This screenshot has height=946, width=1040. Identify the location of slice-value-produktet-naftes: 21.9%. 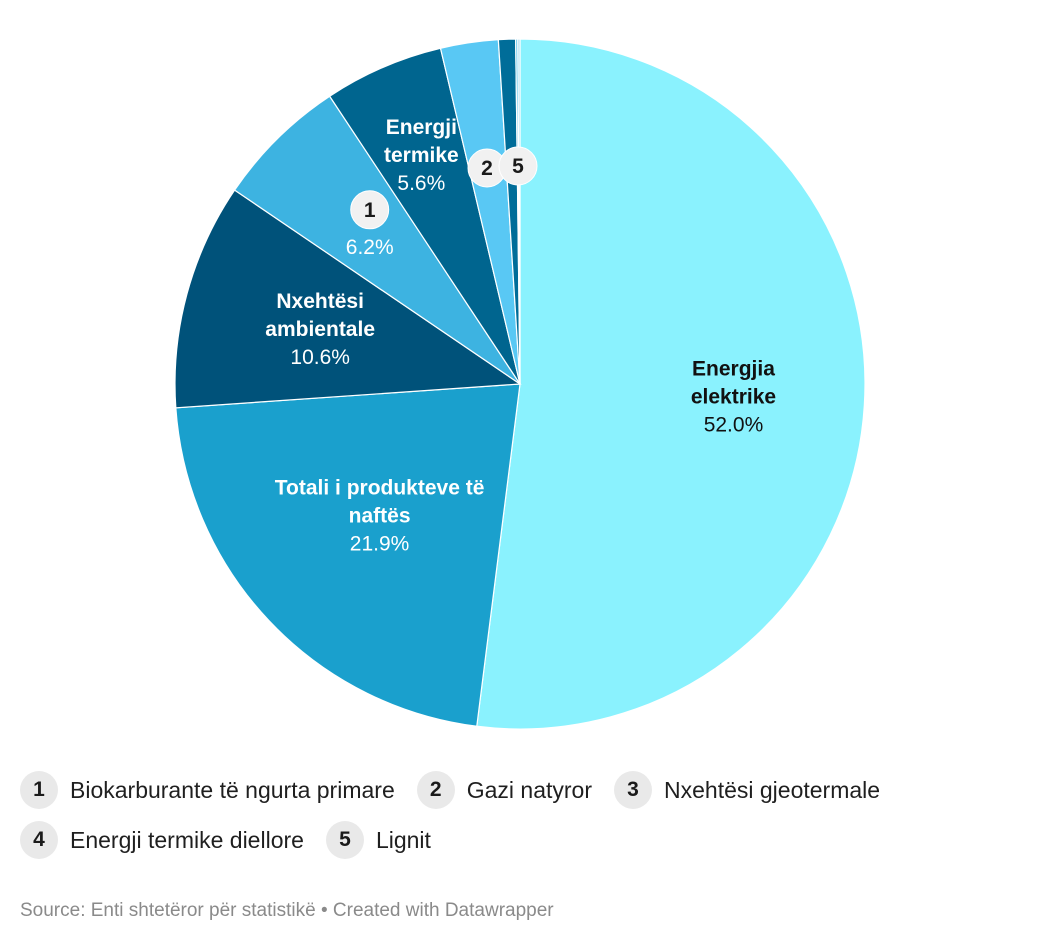
(380, 544).